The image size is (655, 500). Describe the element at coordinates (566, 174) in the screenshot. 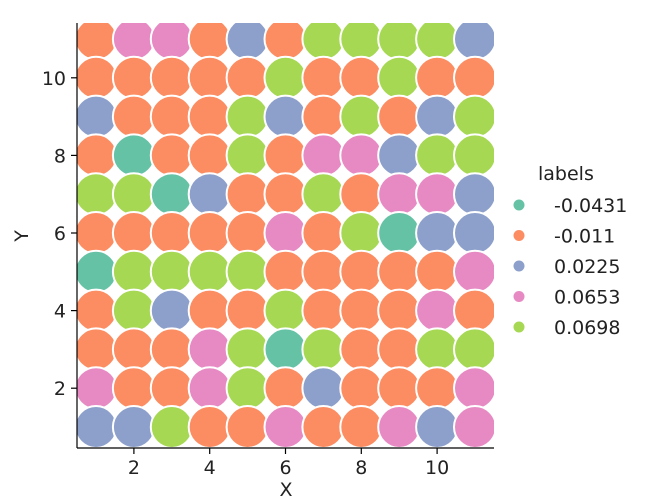

I see `legend-title: labels` at that location.